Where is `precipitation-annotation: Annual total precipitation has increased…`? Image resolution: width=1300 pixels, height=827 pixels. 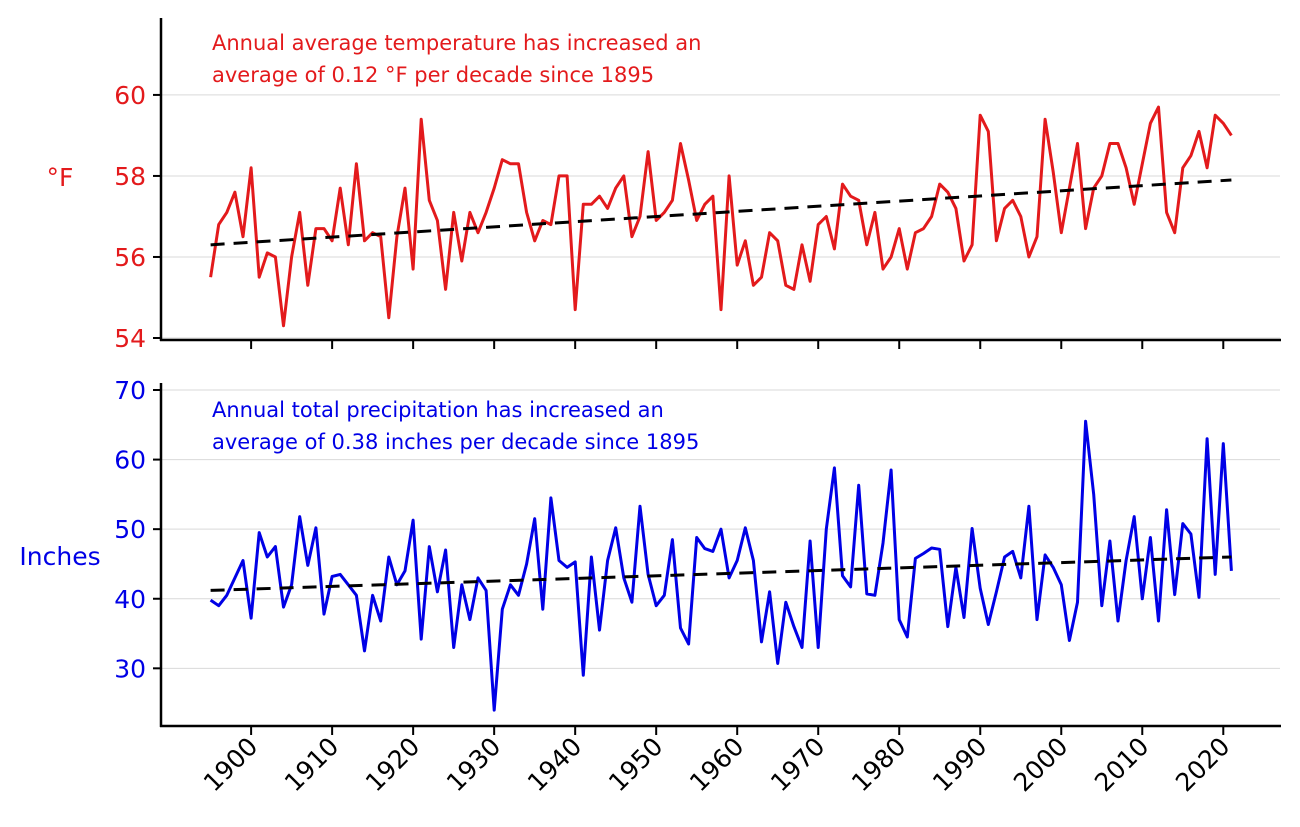
precipitation-annotation: Annual total precipitation has increased… is located at coordinates (455, 426).